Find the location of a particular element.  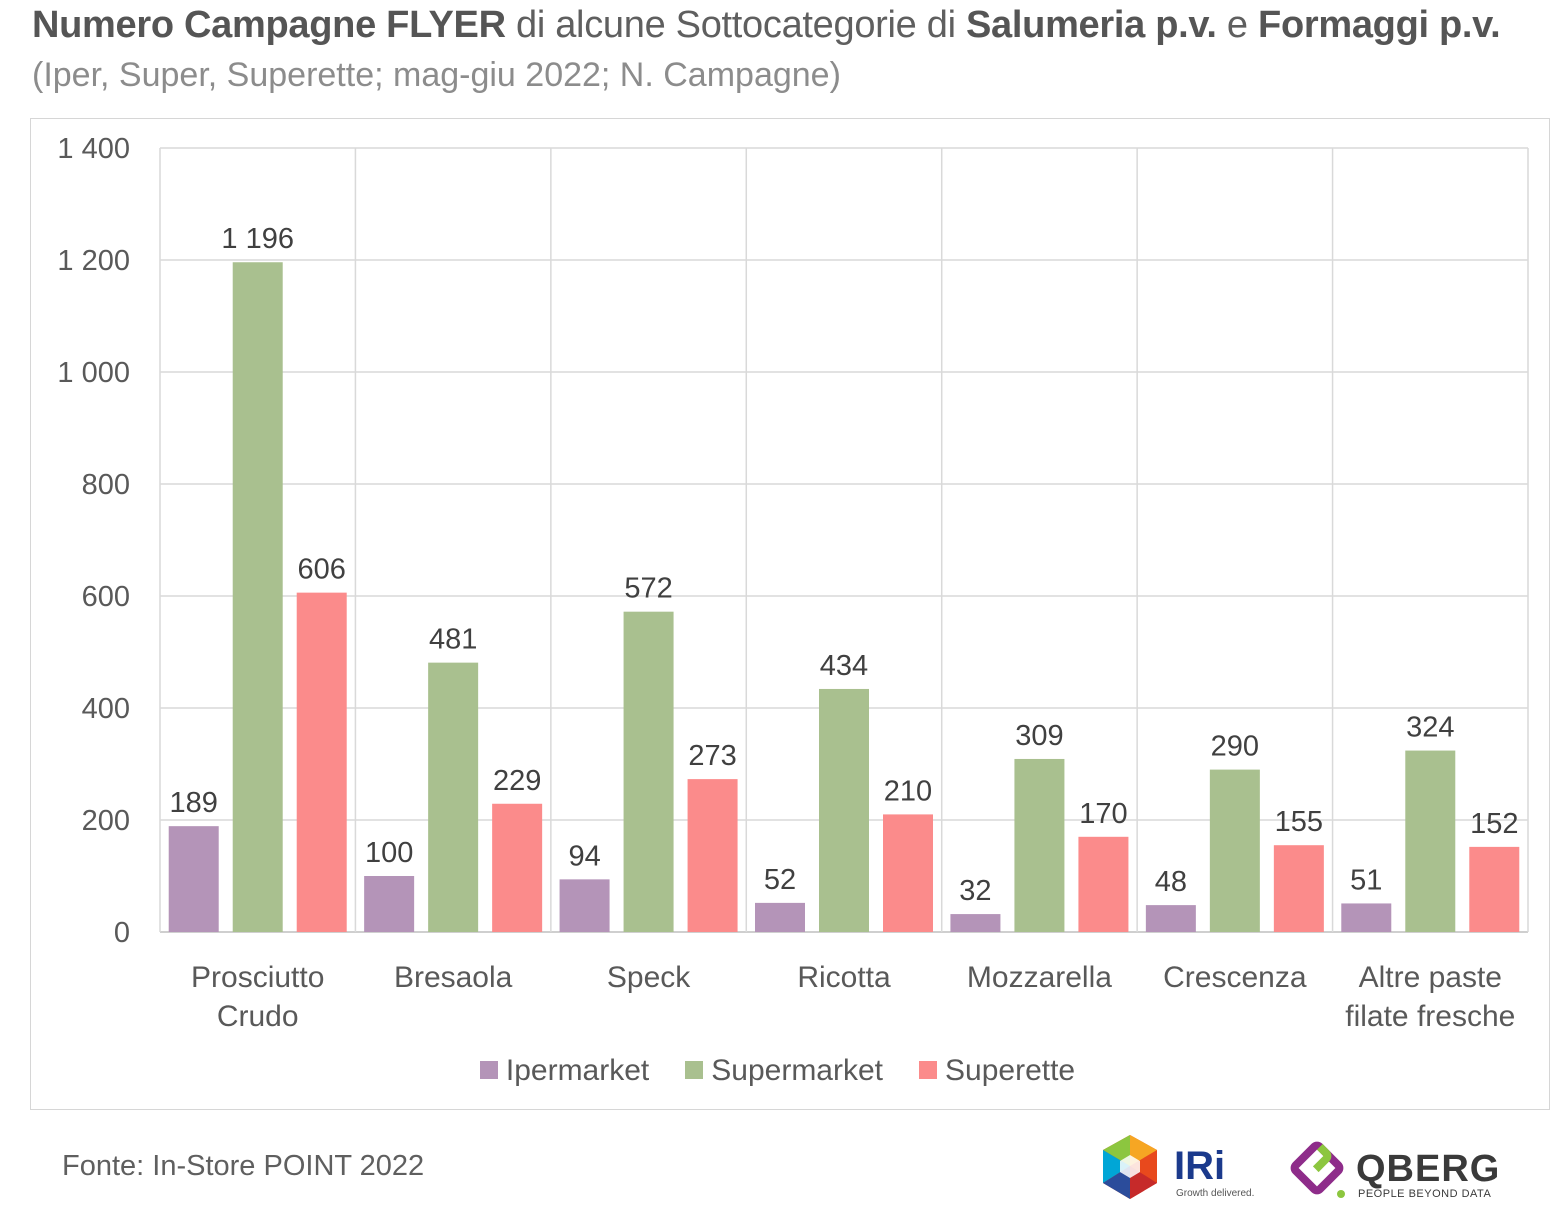

data-label: 210 is located at coordinates (908, 791).